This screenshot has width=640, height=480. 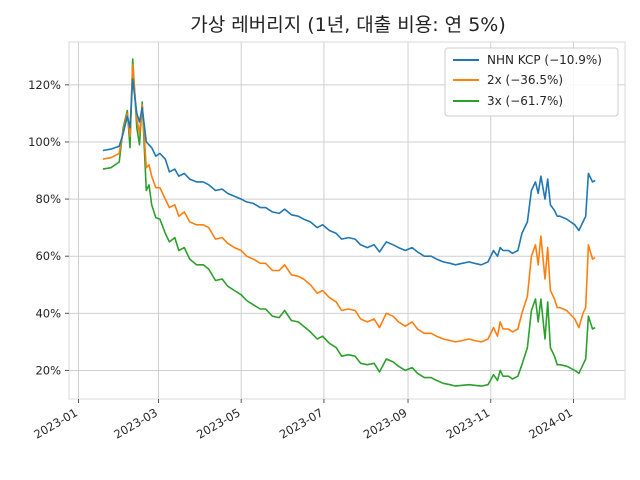 I want to click on chart-title: 가상 레버리지 (1년, 대출 비용: 연 5%), so click(x=348, y=25).